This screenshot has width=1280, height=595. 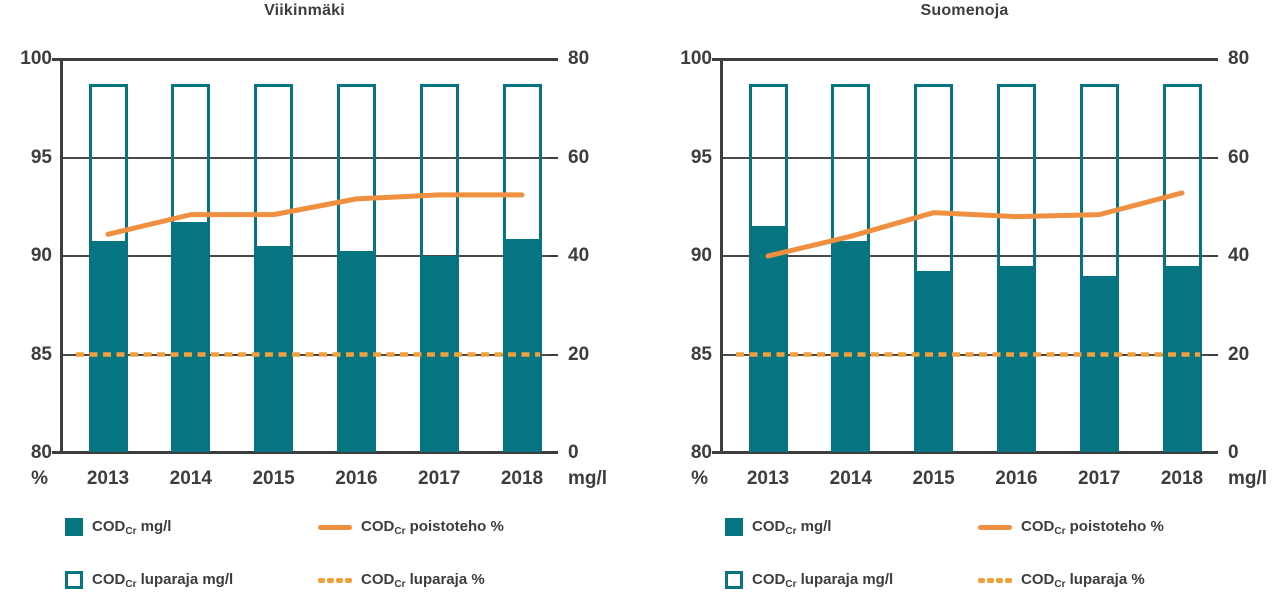 What do you see at coordinates (995, 580) in the screenshot?
I see `legend-swatch-dashed-line` at bounding box center [995, 580].